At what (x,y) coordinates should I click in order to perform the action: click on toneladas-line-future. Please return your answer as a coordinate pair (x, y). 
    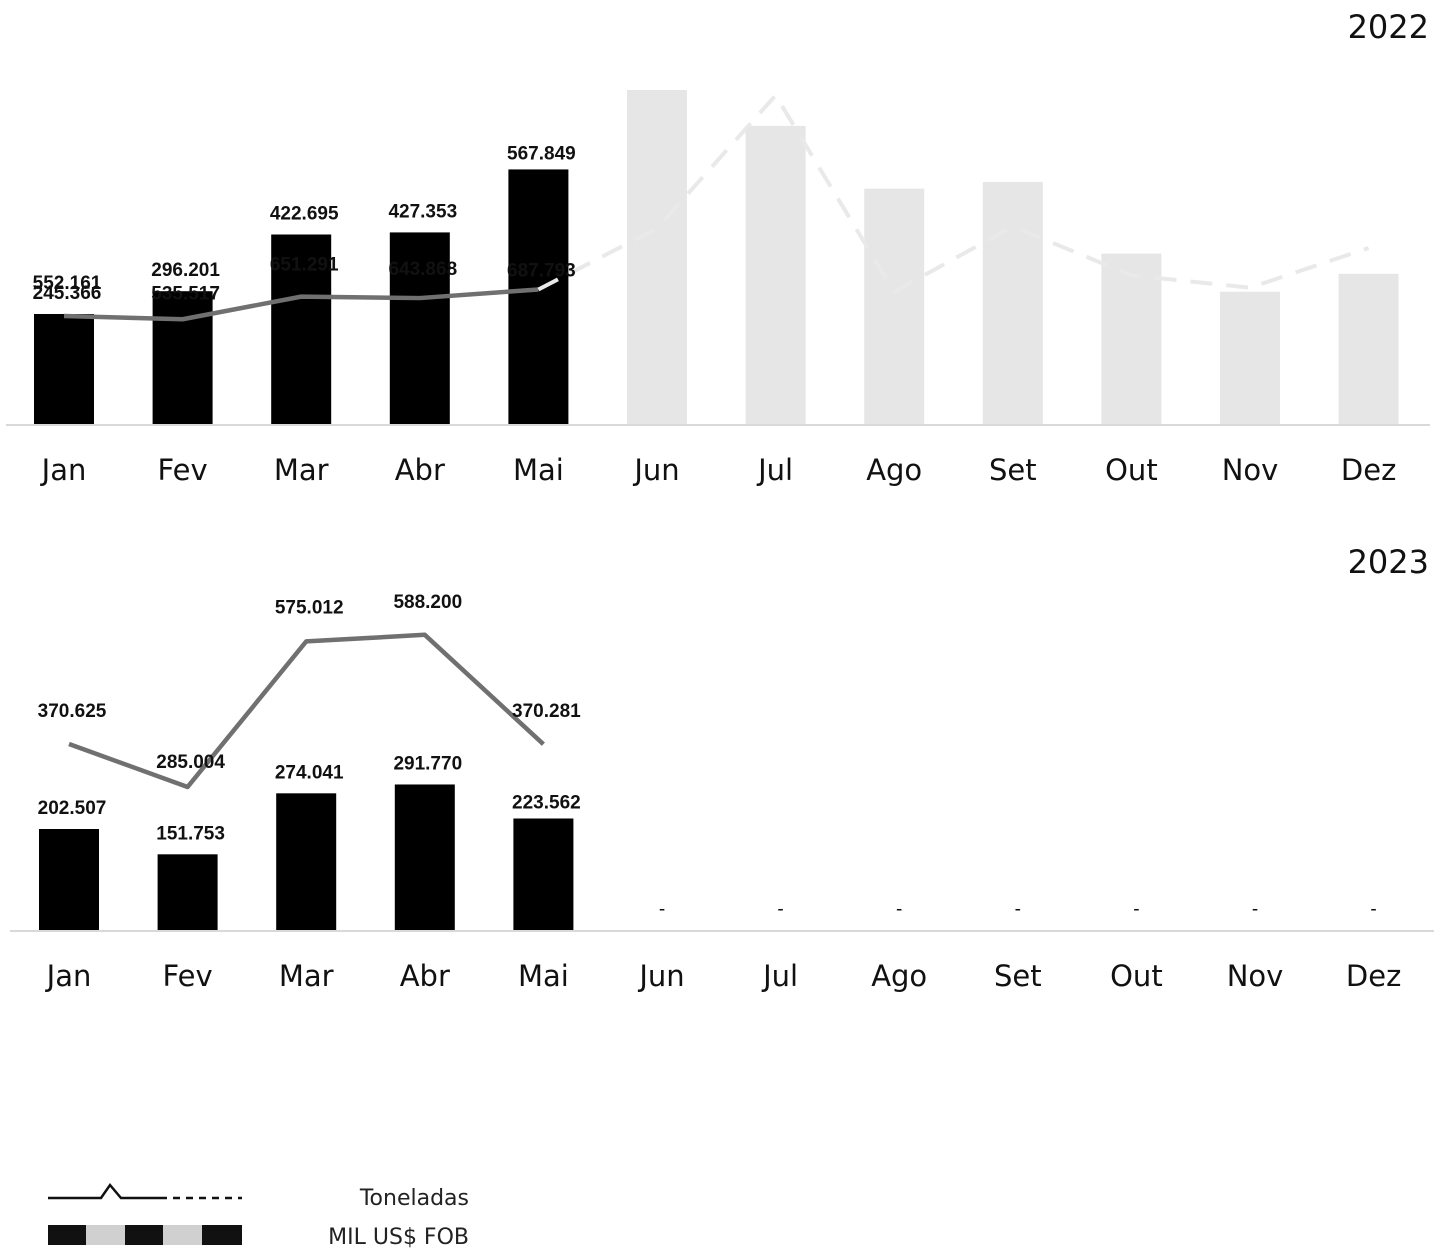
    Looking at the image, I should click on (953, 193).